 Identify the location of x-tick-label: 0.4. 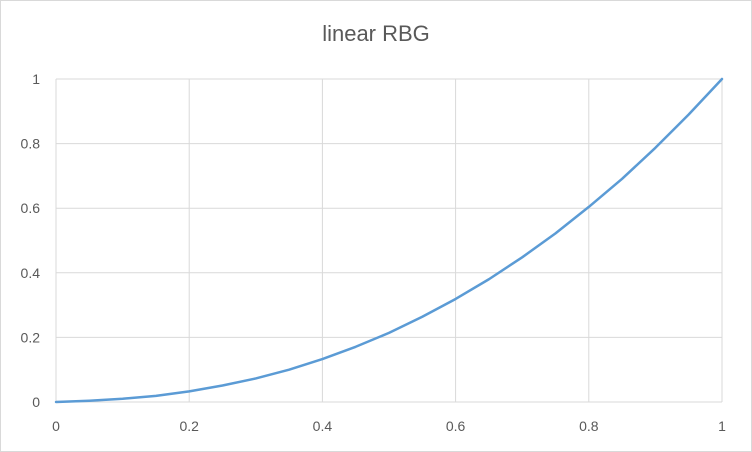
(323, 426).